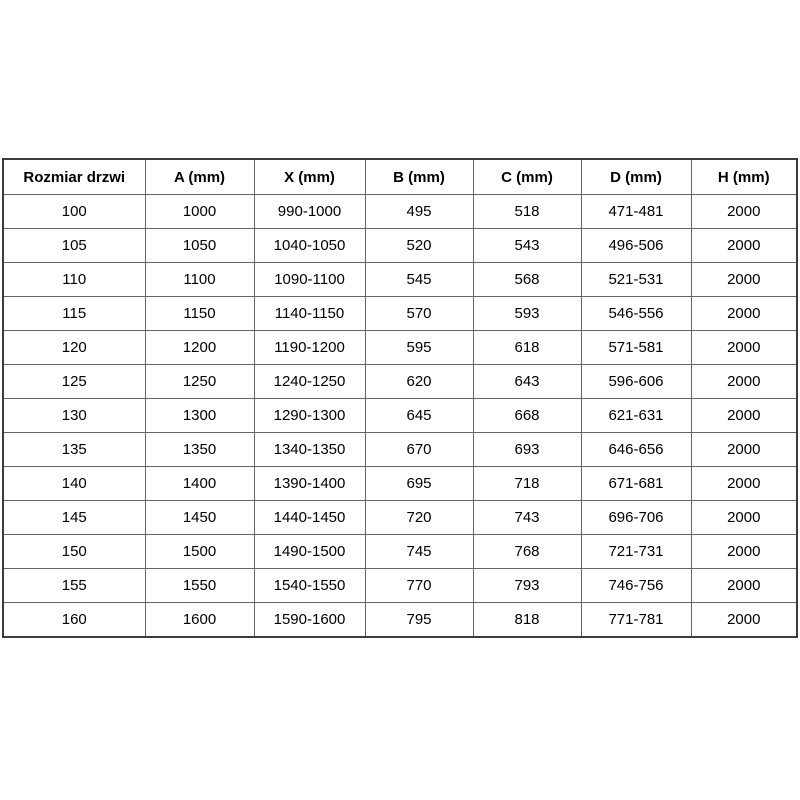  Describe the element at coordinates (74, 245) in the screenshot. I see `table-cell: 105` at that location.